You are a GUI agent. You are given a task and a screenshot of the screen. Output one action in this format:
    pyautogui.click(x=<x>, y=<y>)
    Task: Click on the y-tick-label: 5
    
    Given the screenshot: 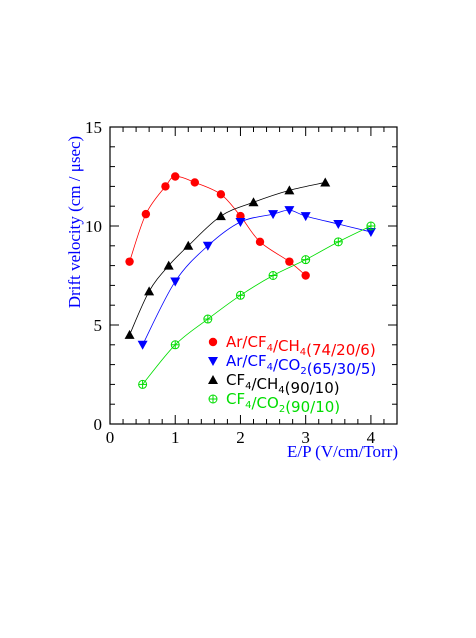 What is the action you would take?
    pyautogui.click(x=98, y=325)
    